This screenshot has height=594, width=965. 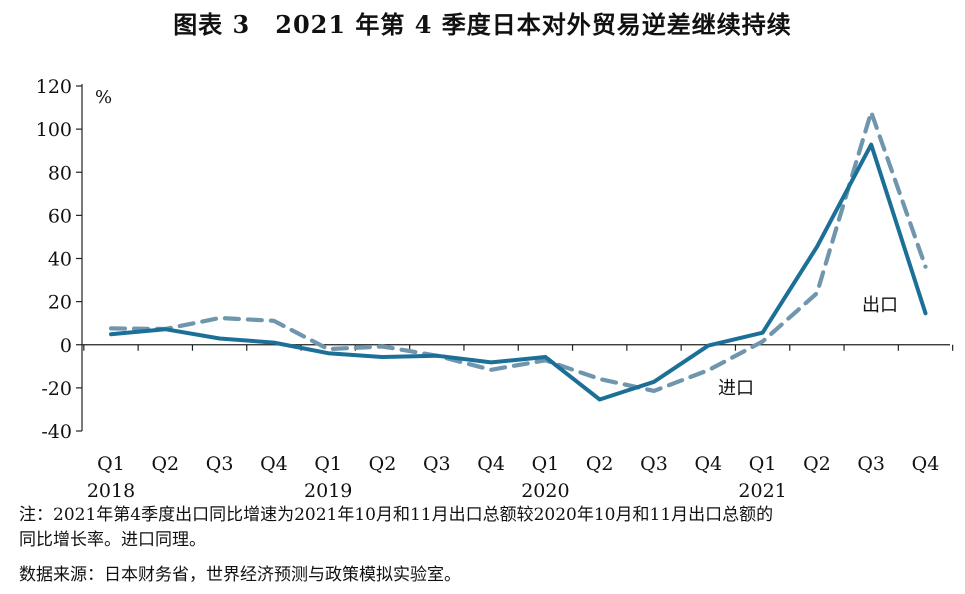 What do you see at coordinates (66, 346) in the screenshot?
I see `y-tick-label: 0` at bounding box center [66, 346].